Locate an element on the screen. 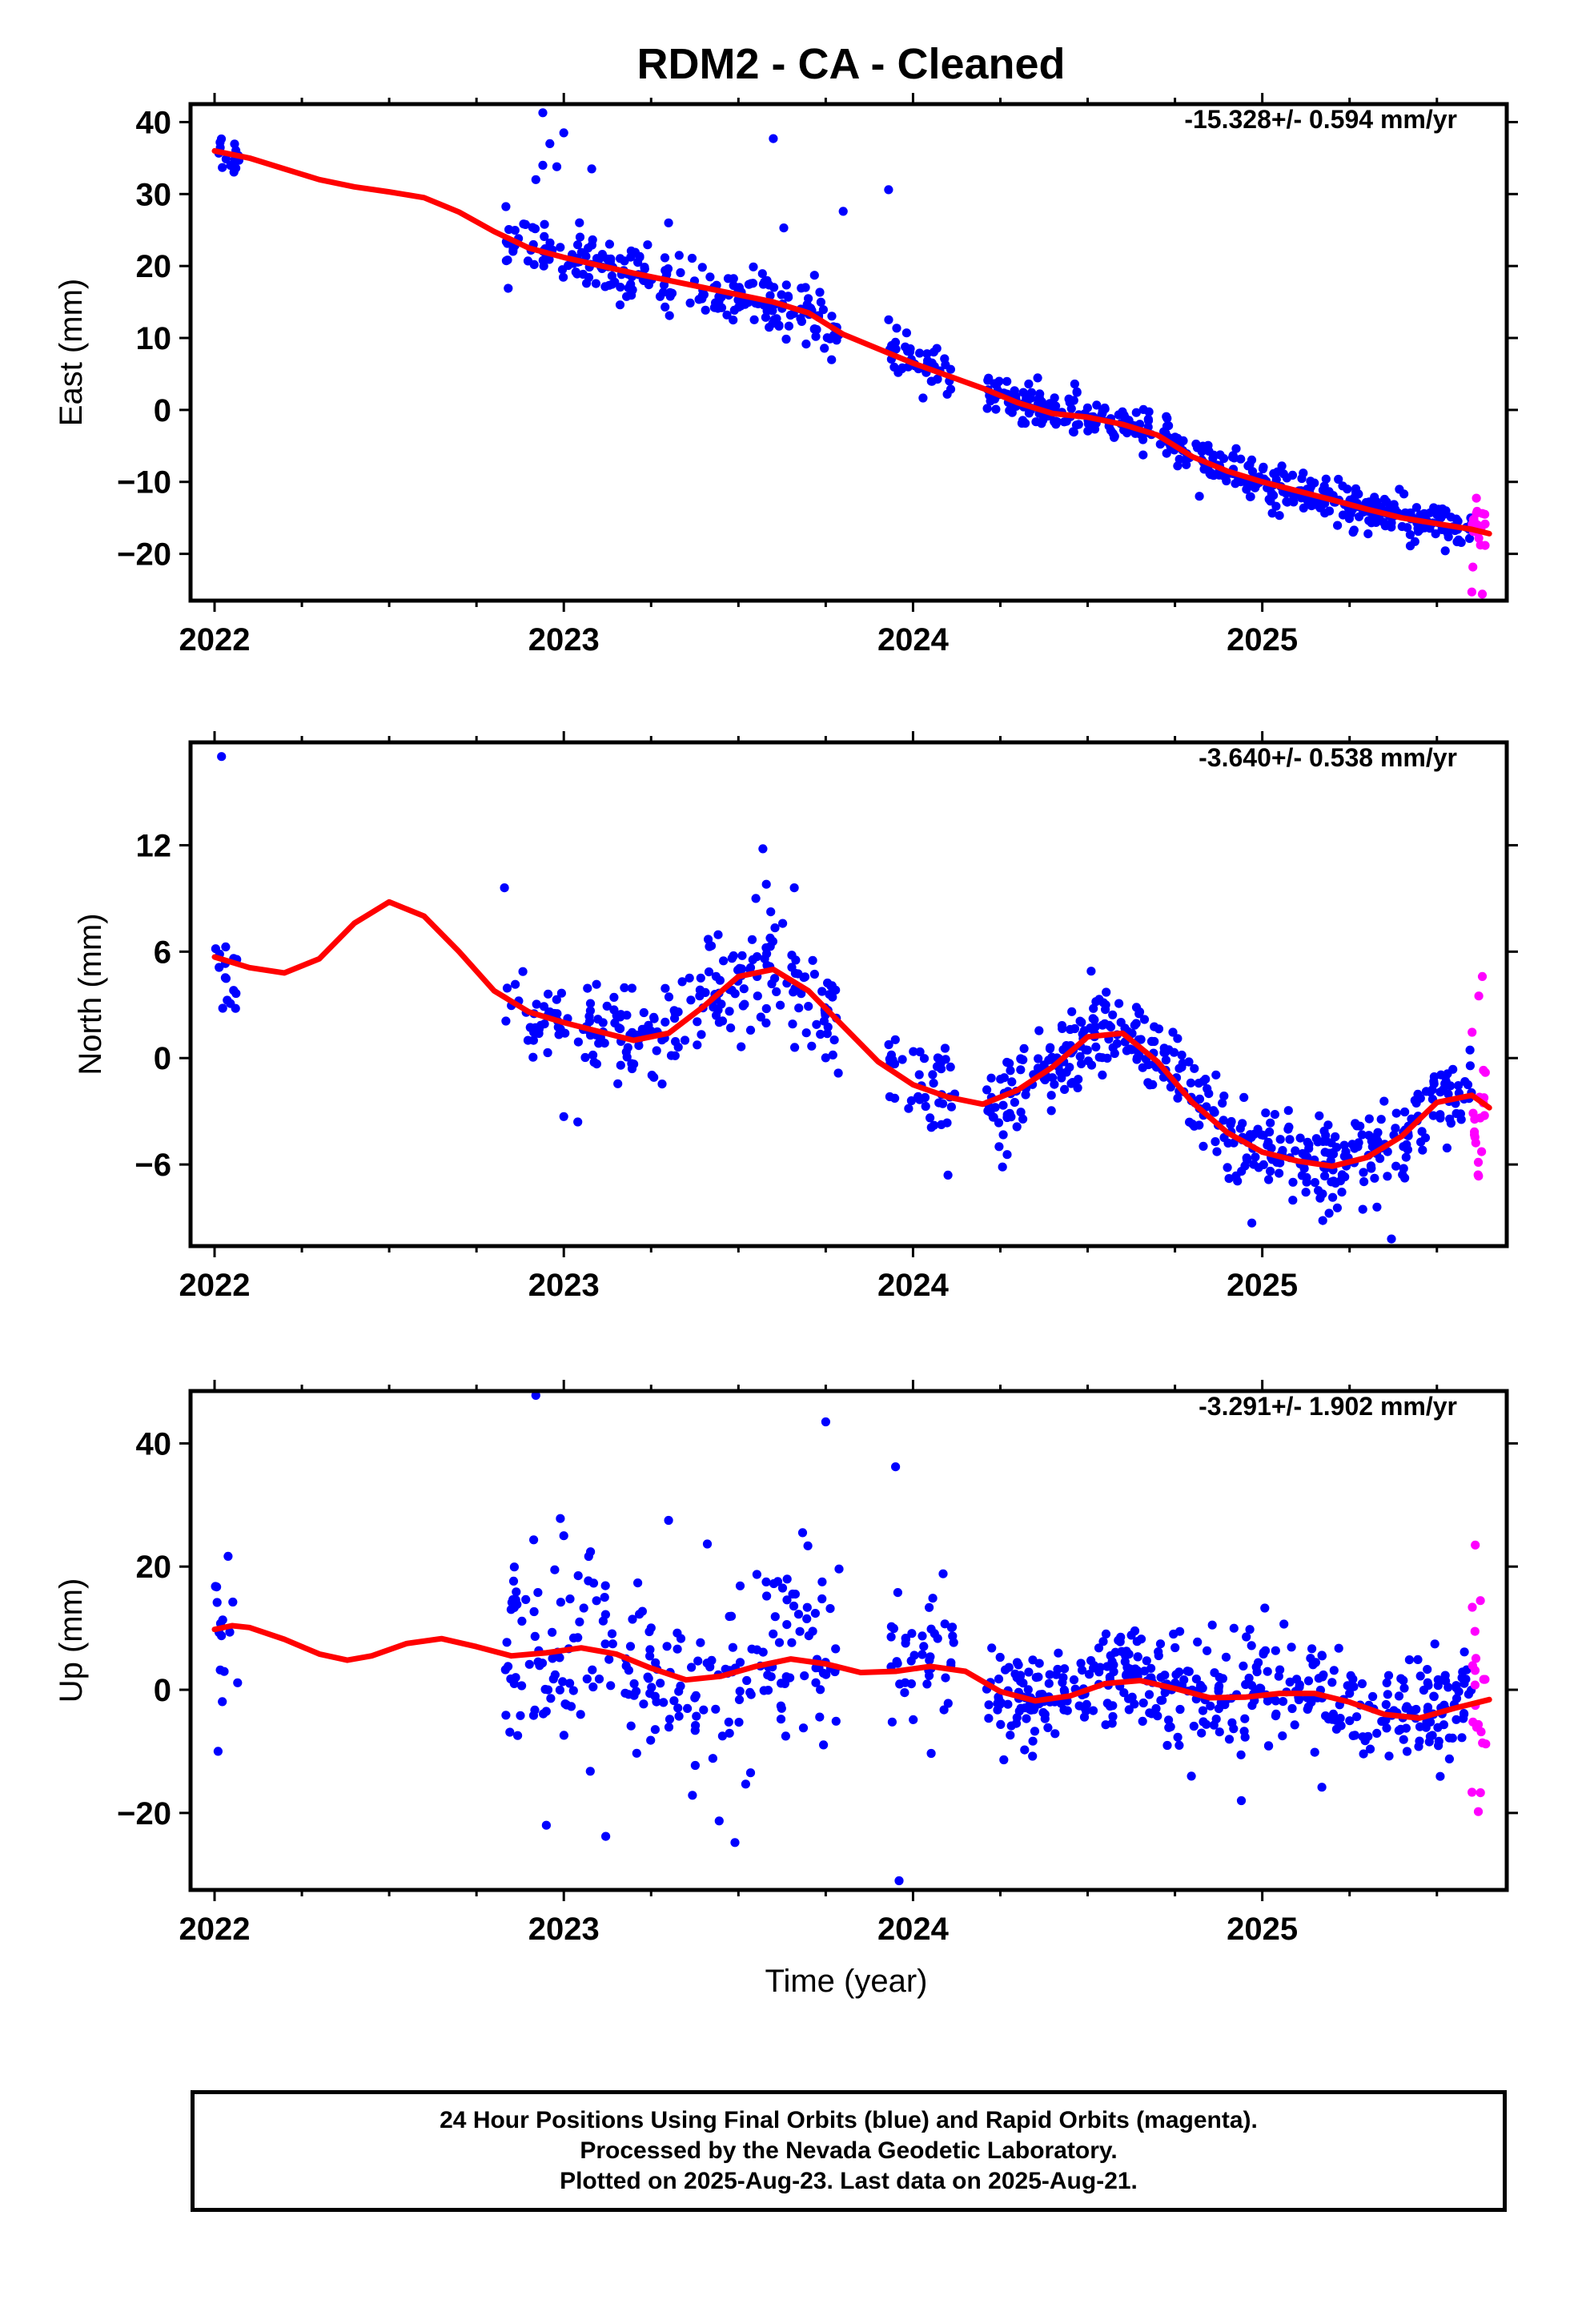 The image size is (1582, 2324). north-y-tick-label: 0 is located at coordinates (162, 1058).